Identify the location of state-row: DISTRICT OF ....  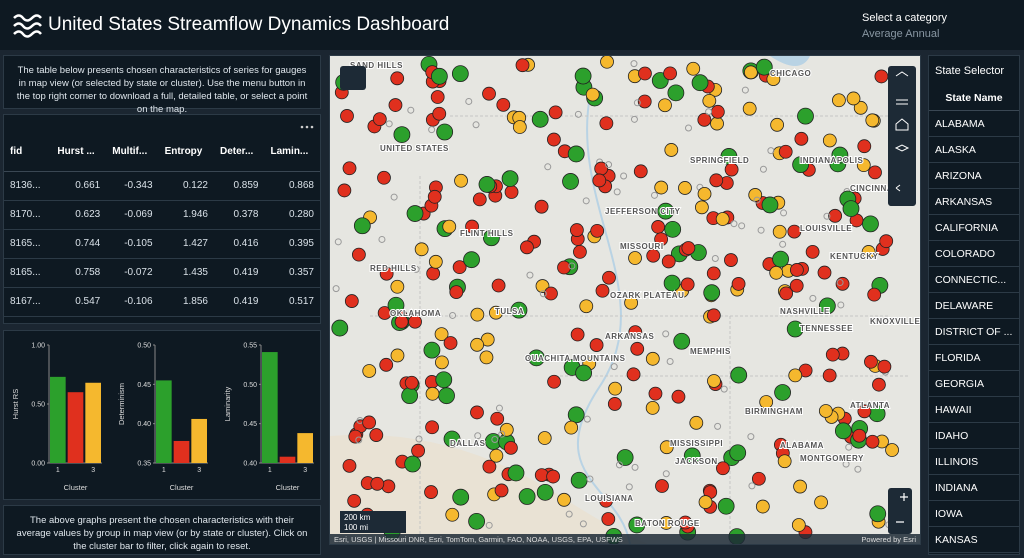
(974, 332).